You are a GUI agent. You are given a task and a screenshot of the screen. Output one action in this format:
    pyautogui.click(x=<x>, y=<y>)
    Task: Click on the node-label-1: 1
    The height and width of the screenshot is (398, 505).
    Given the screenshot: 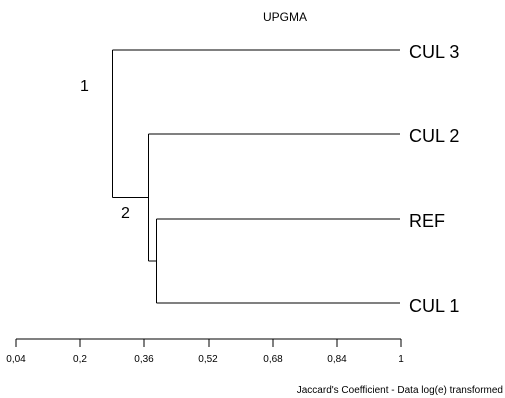 What is the action you would take?
    pyautogui.click(x=84, y=86)
    